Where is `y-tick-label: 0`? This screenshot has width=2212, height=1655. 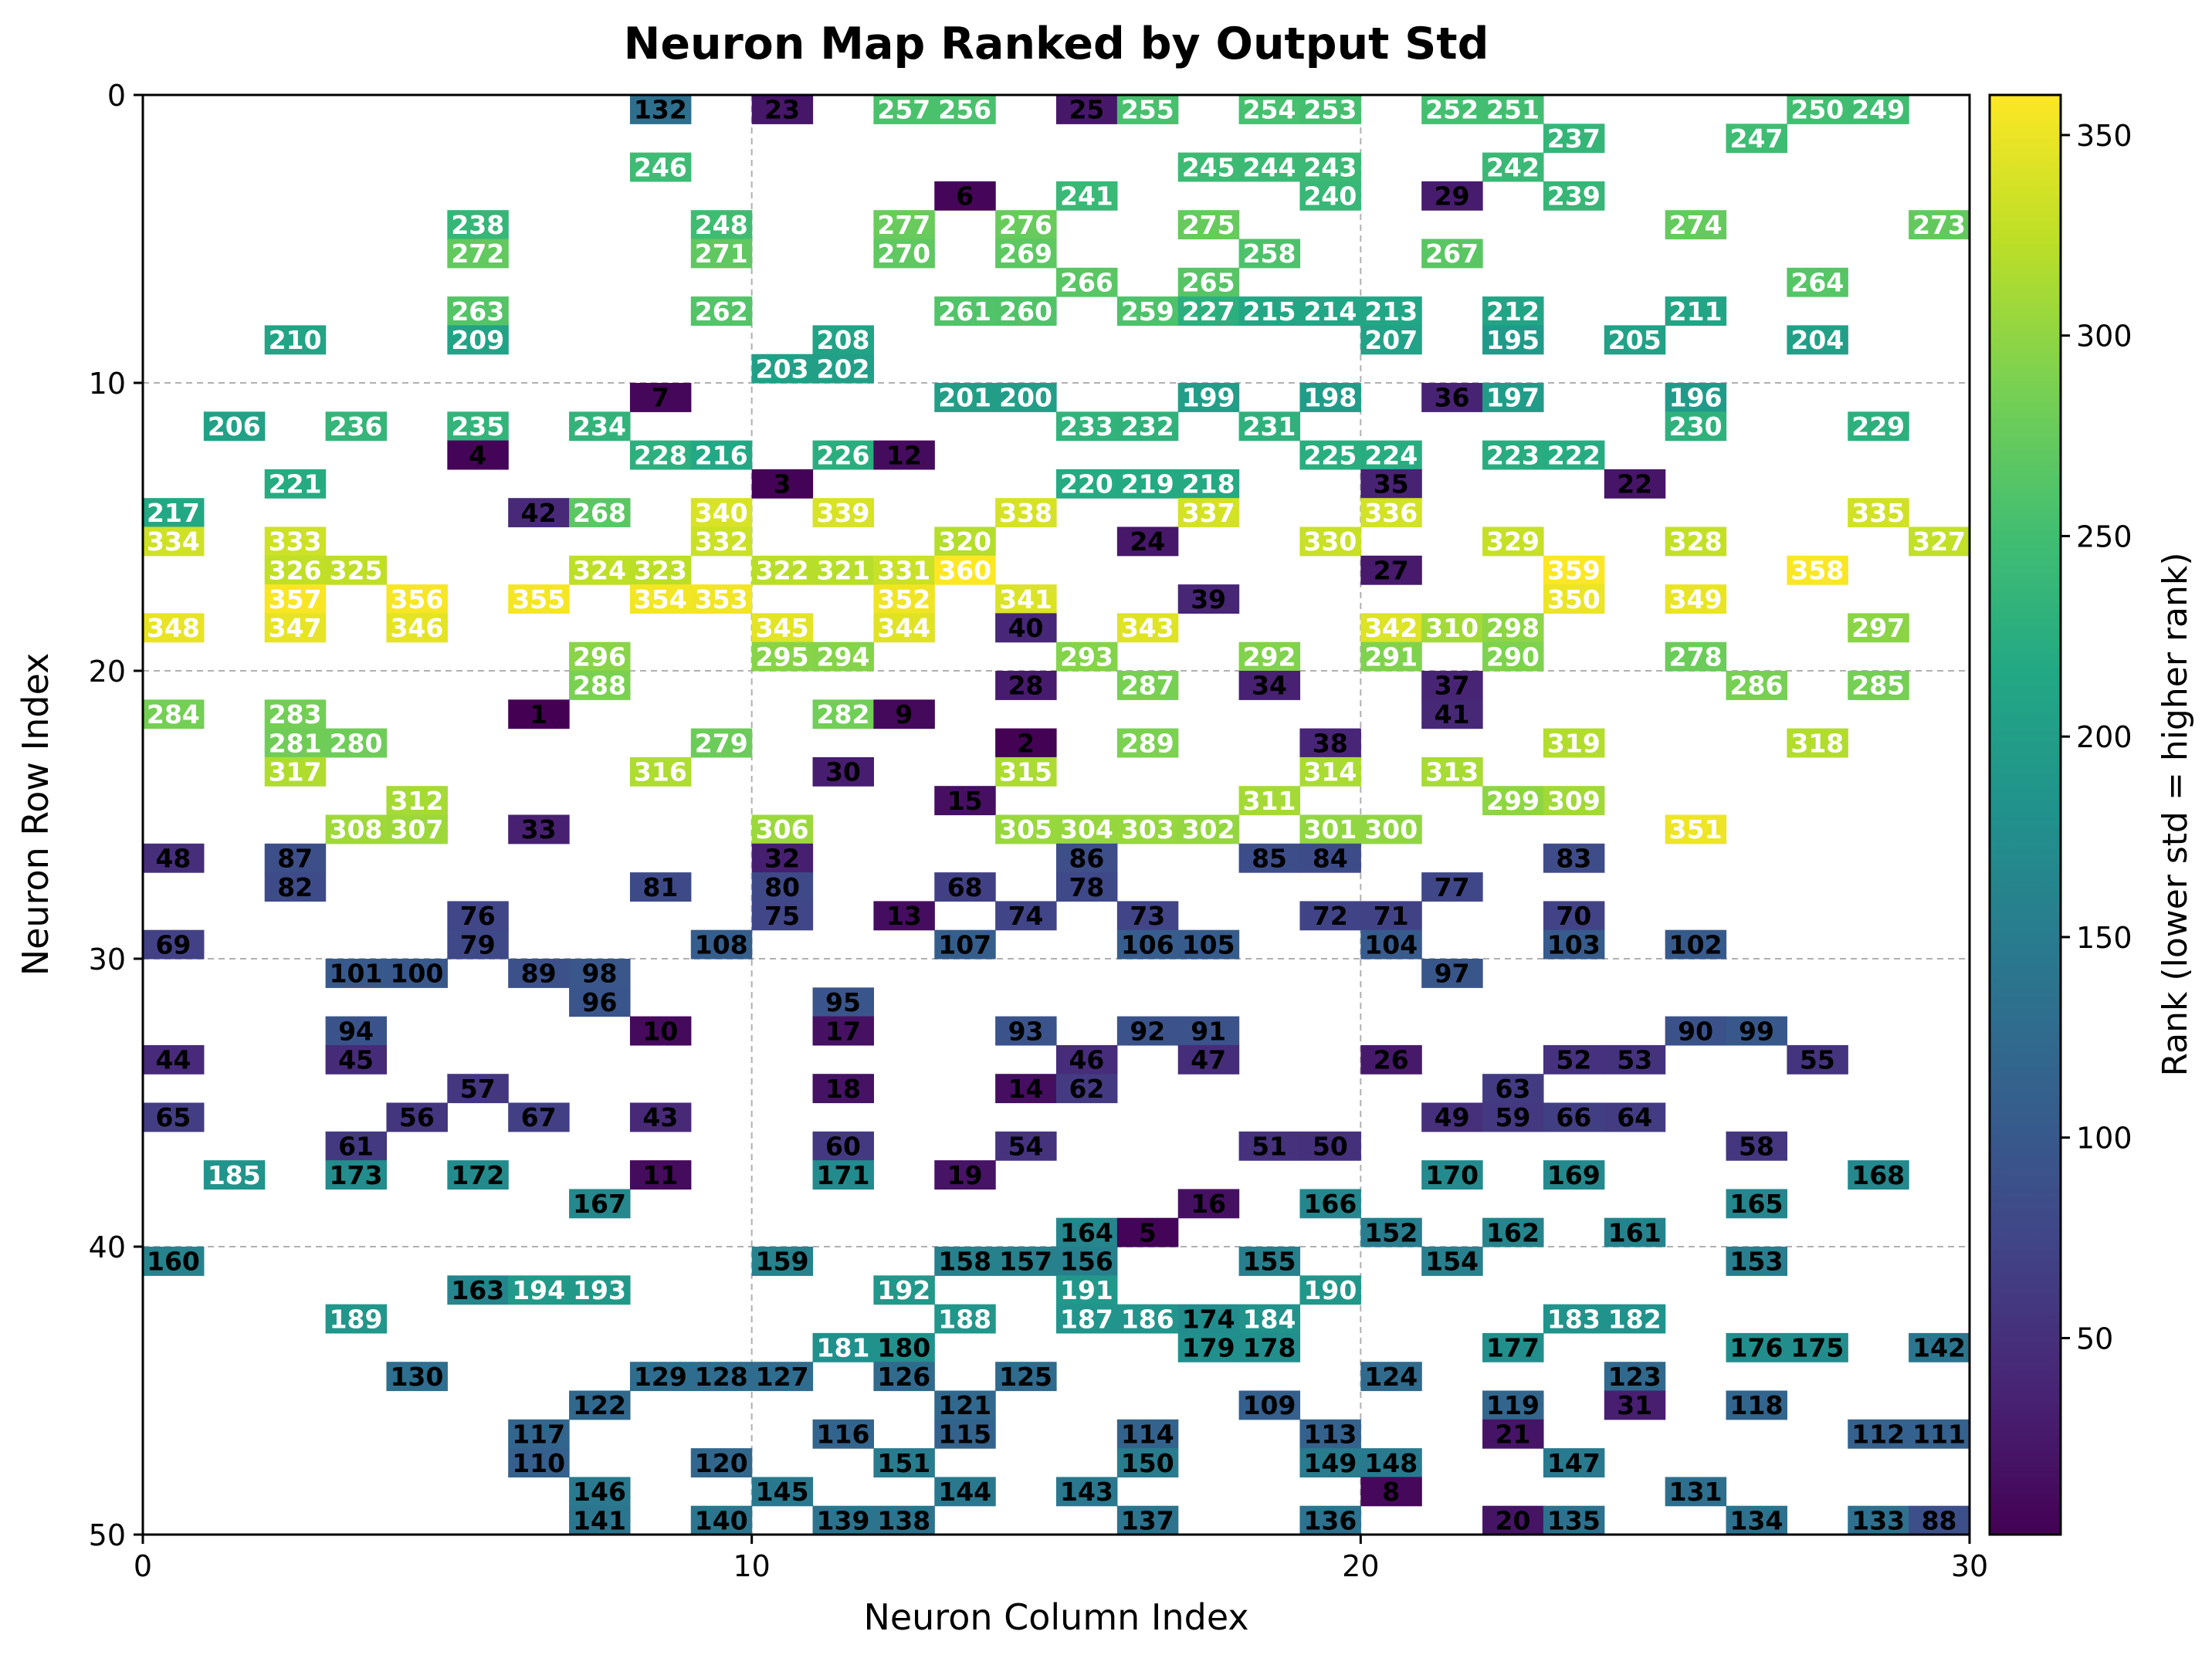 y-tick-label: 0 is located at coordinates (116, 96).